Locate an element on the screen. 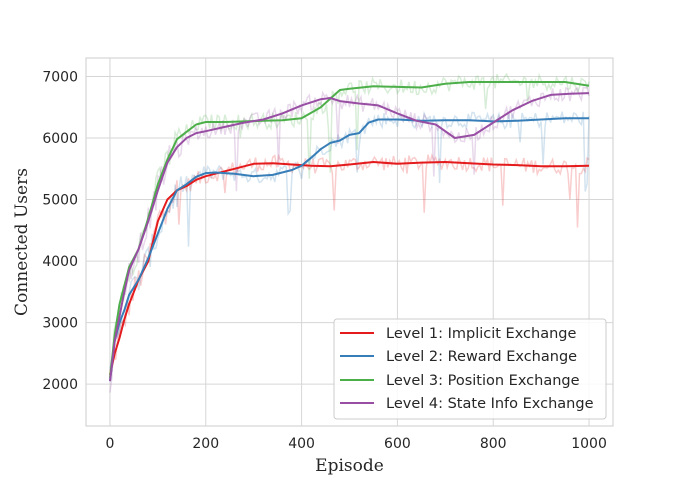 This screenshot has width=682, height=480. x-tick-label: 200 is located at coordinates (205, 444).